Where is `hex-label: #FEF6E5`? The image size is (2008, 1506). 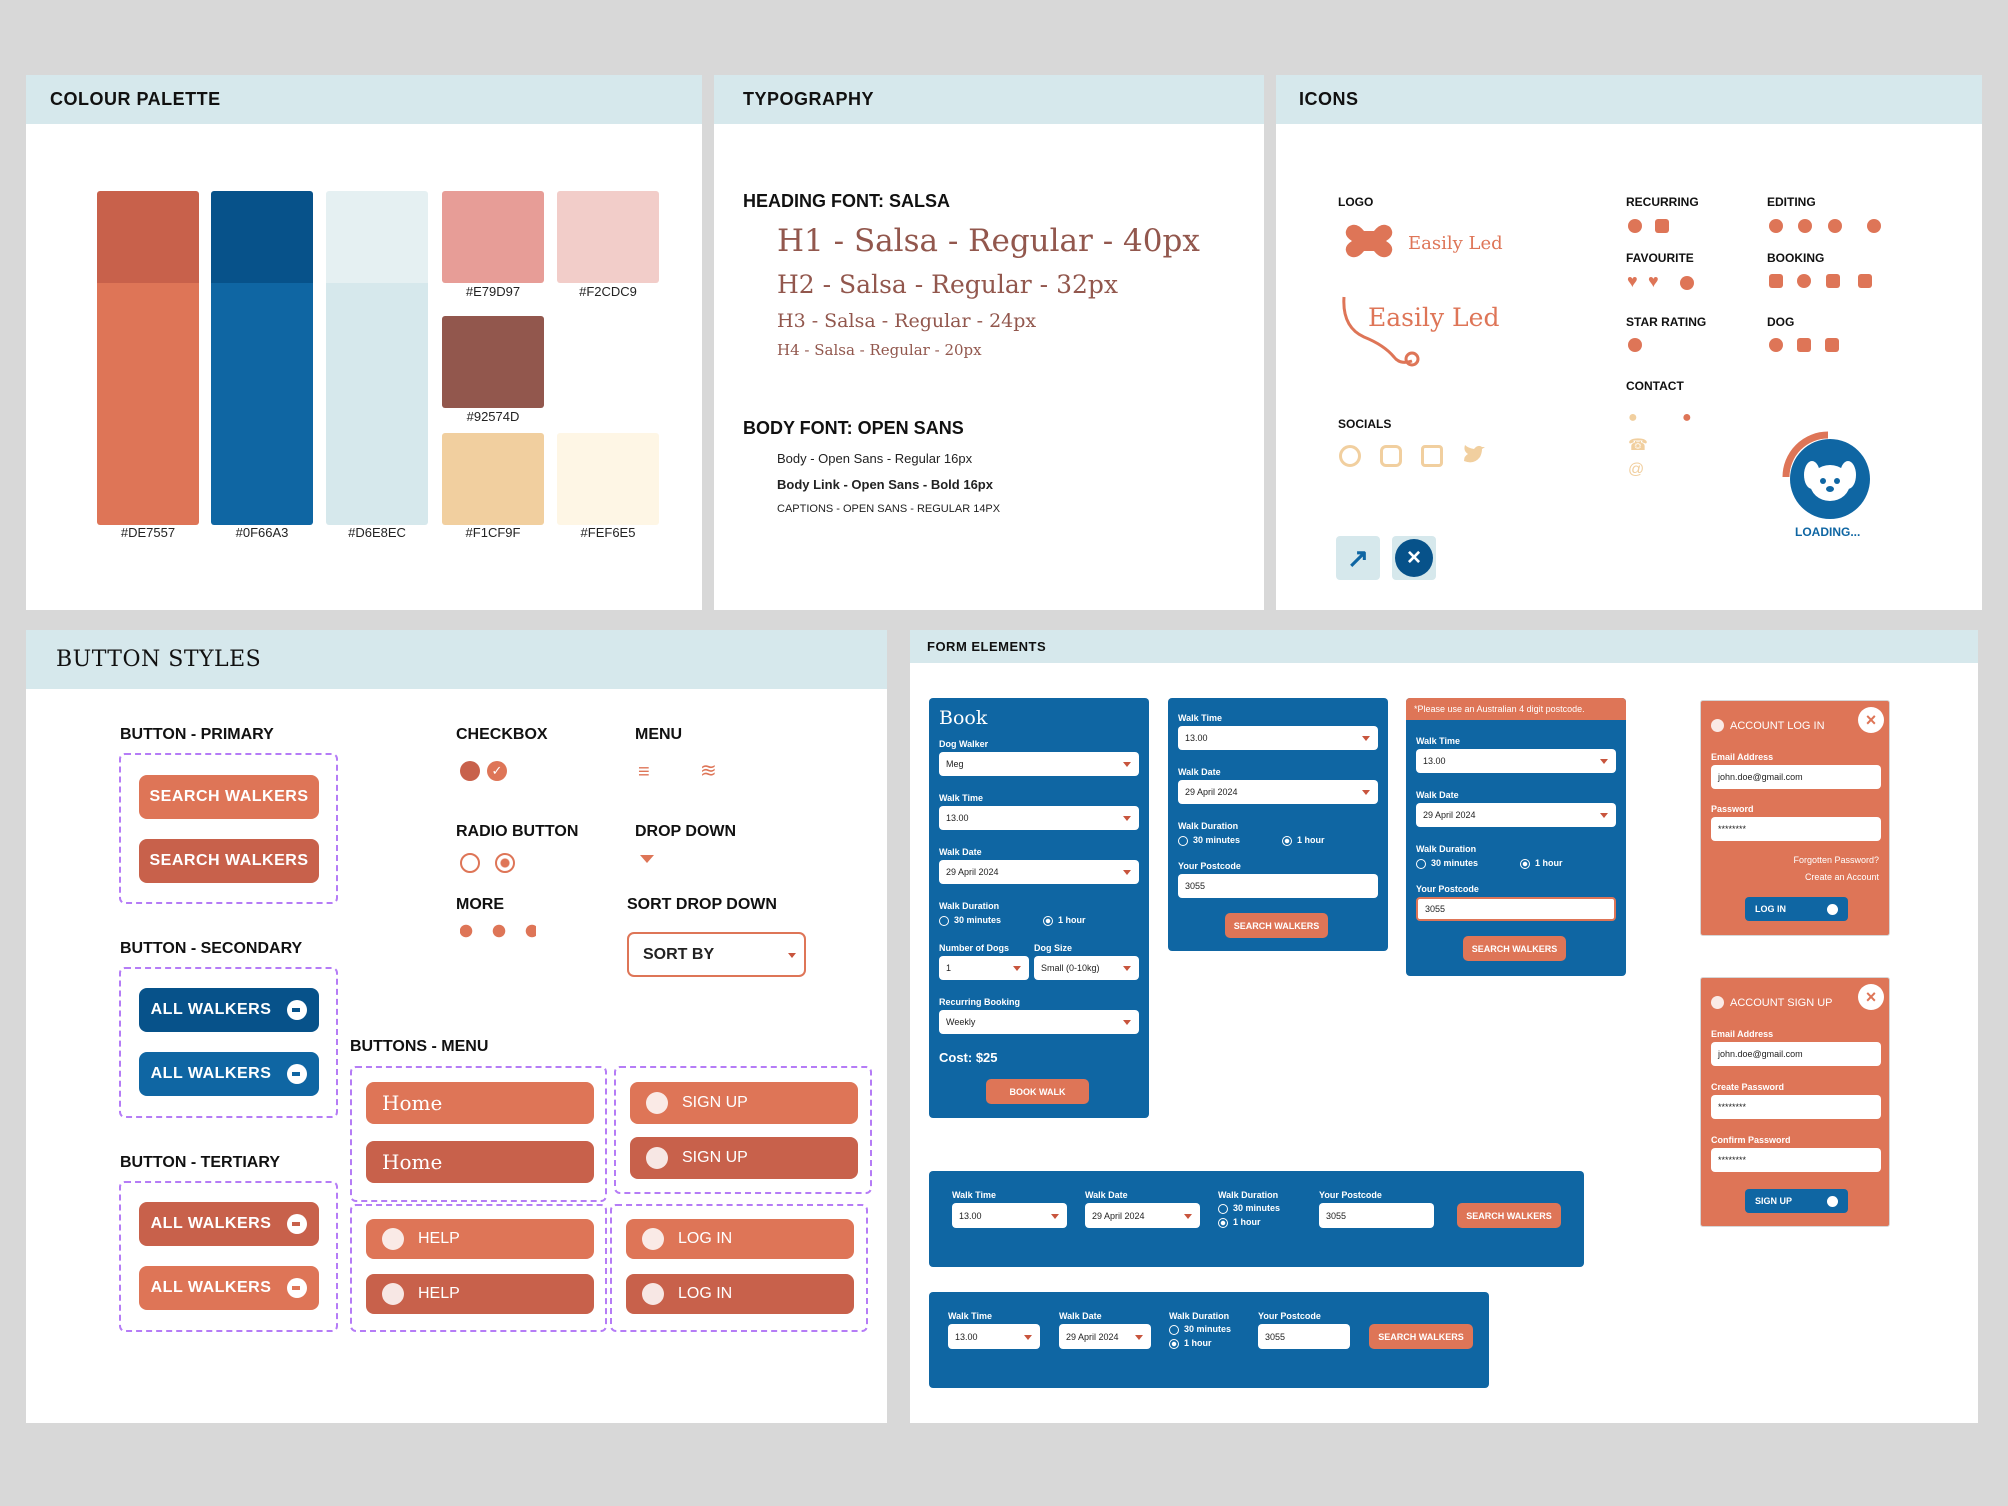
hex-label: #FEF6E5 is located at coordinates (608, 532).